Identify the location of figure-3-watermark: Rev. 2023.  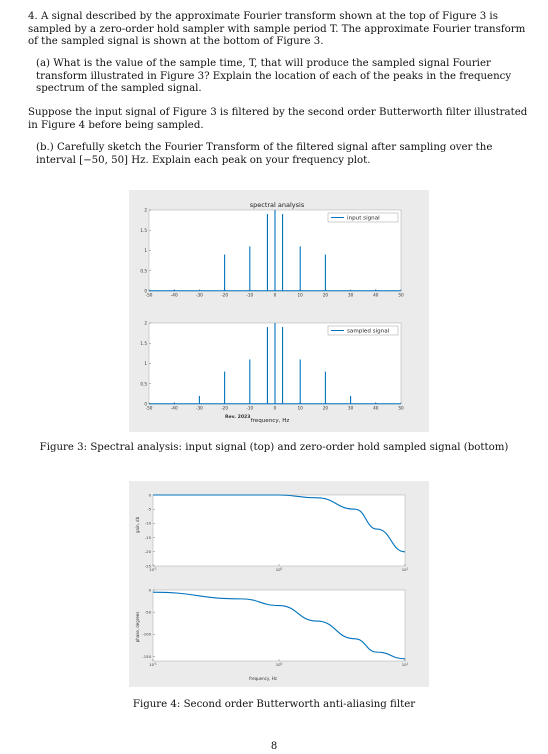
(237, 417).